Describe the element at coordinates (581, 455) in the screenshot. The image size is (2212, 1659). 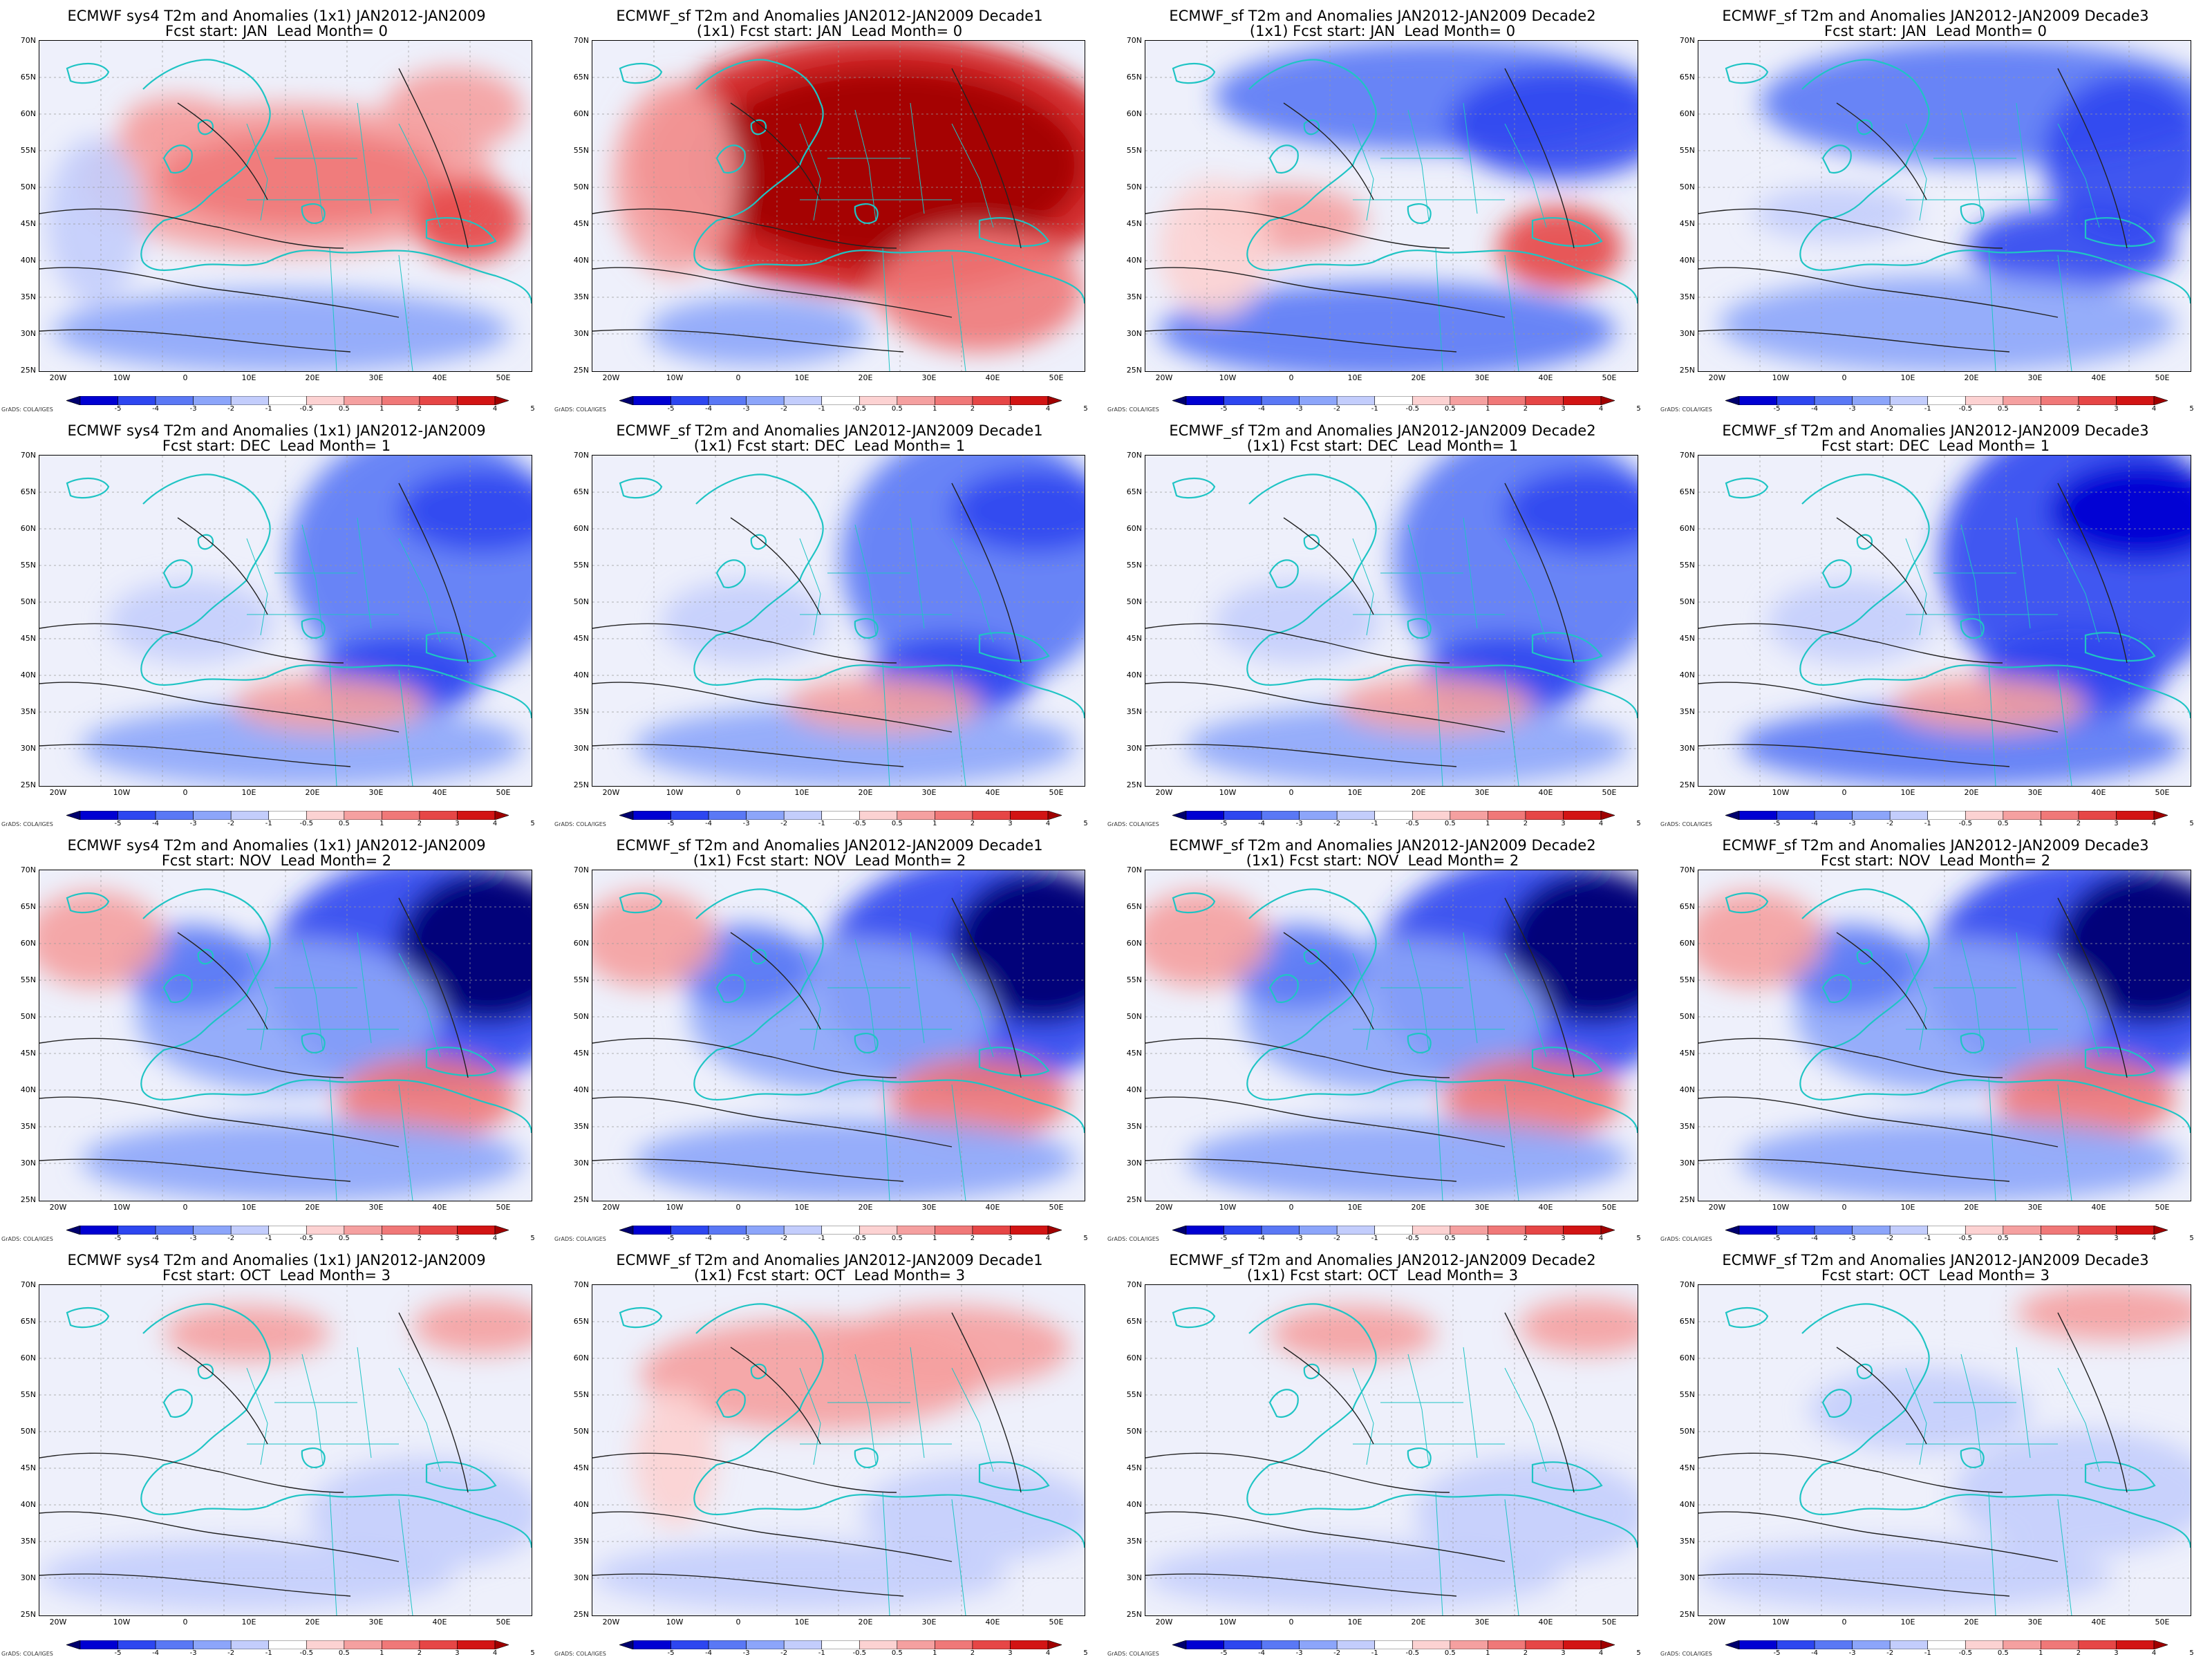
I see `lat-label: 70N` at that location.